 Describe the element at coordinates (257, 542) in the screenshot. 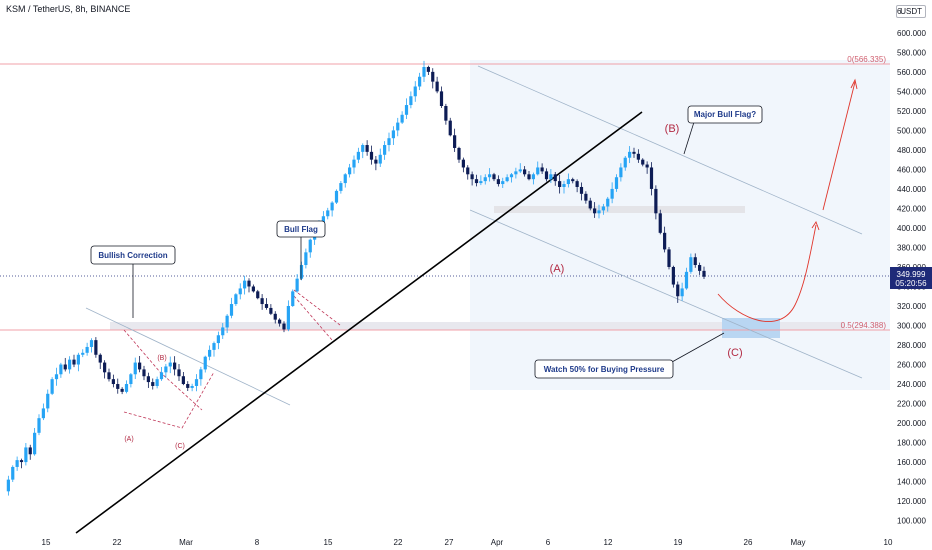

I see `x-tick-label: 8` at that location.